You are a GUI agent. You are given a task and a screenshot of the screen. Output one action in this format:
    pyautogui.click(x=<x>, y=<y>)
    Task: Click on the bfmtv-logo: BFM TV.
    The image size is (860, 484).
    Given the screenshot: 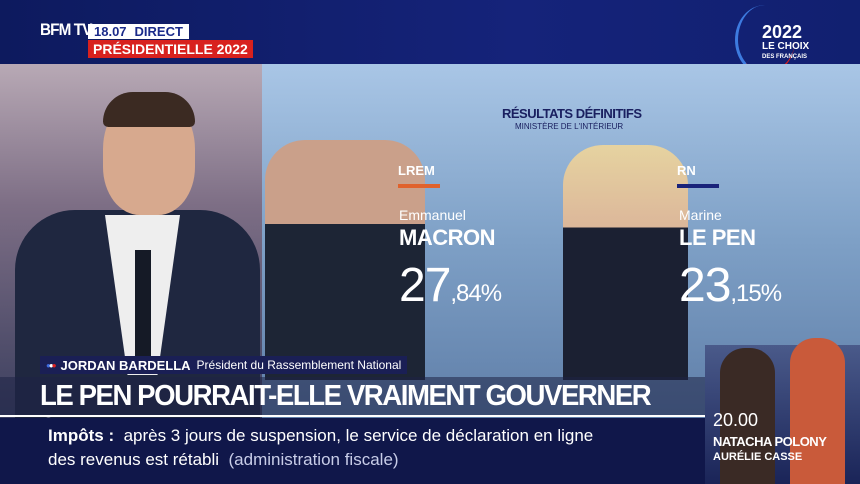 What is the action you would take?
    pyautogui.click(x=67, y=29)
    